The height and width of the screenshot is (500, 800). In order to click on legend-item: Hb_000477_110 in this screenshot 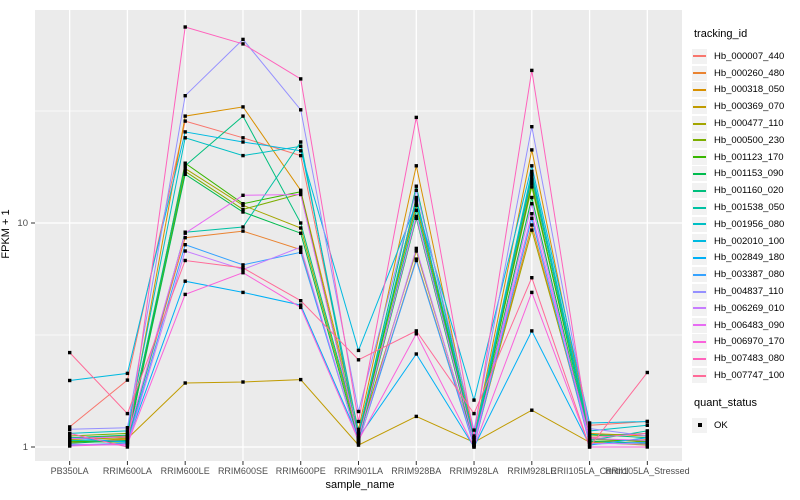, I will do `click(745, 123)`.